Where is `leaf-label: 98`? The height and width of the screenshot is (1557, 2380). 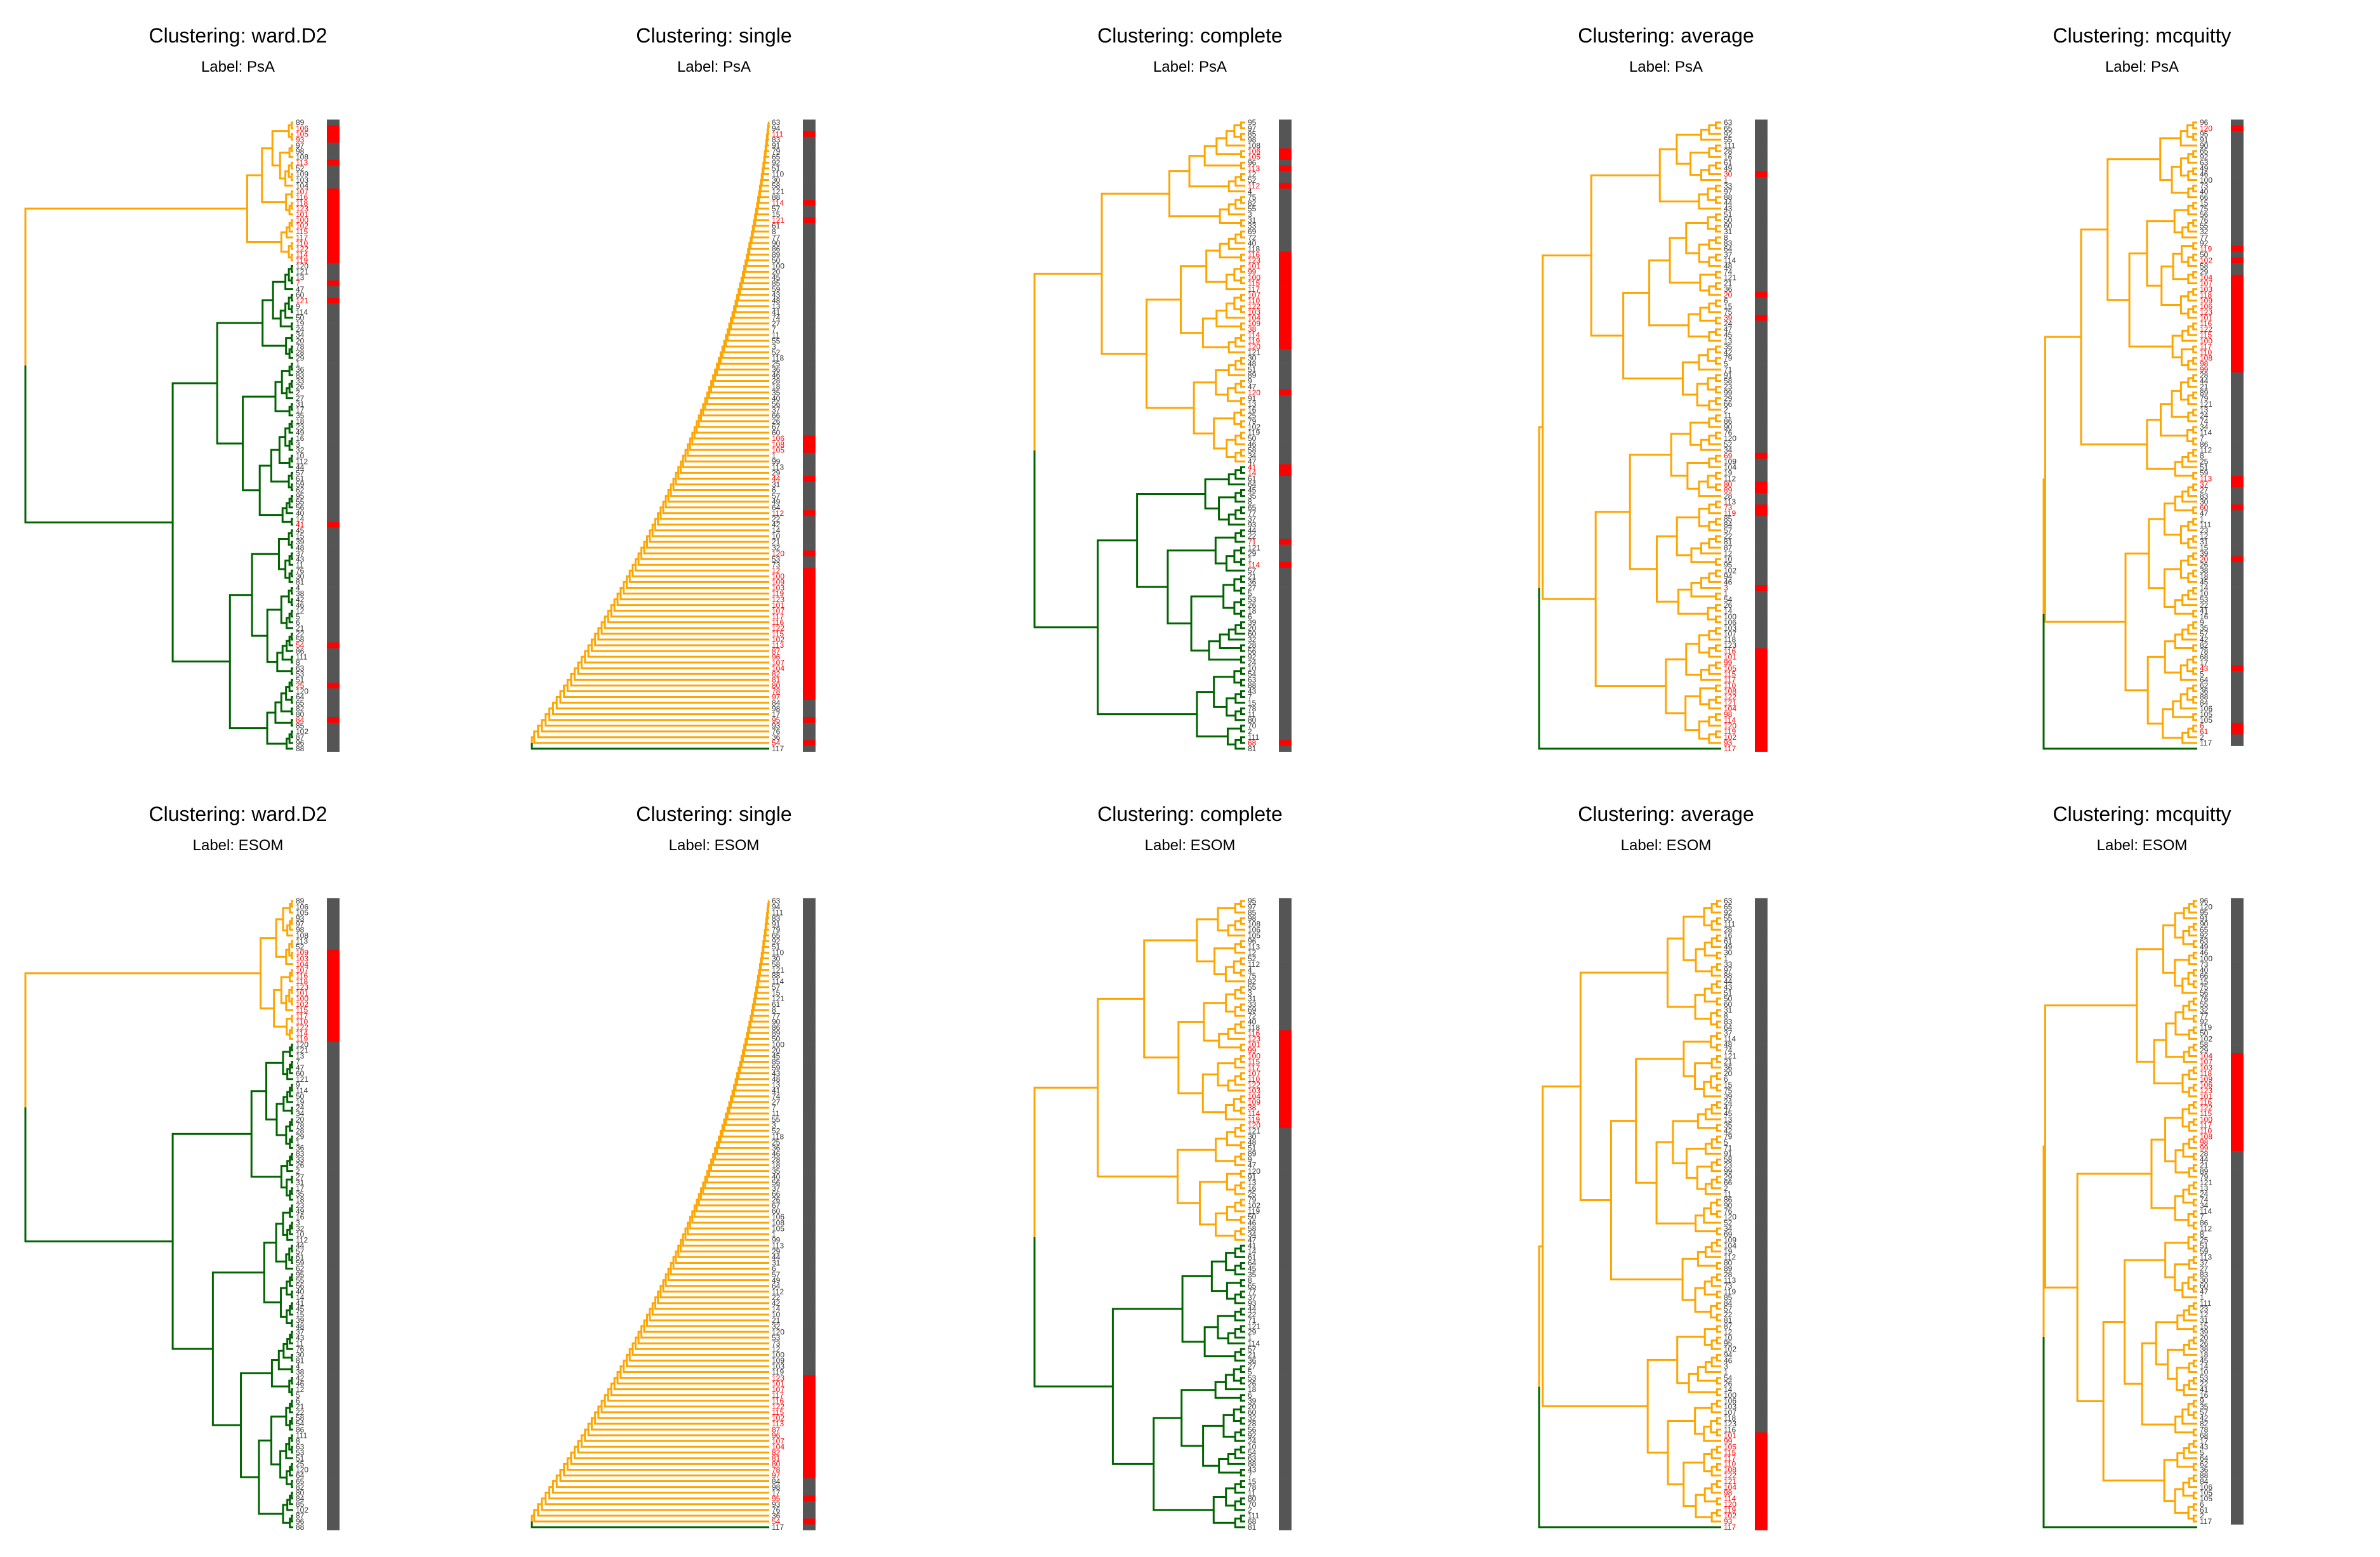 leaf-label: 98 is located at coordinates (1252, 139).